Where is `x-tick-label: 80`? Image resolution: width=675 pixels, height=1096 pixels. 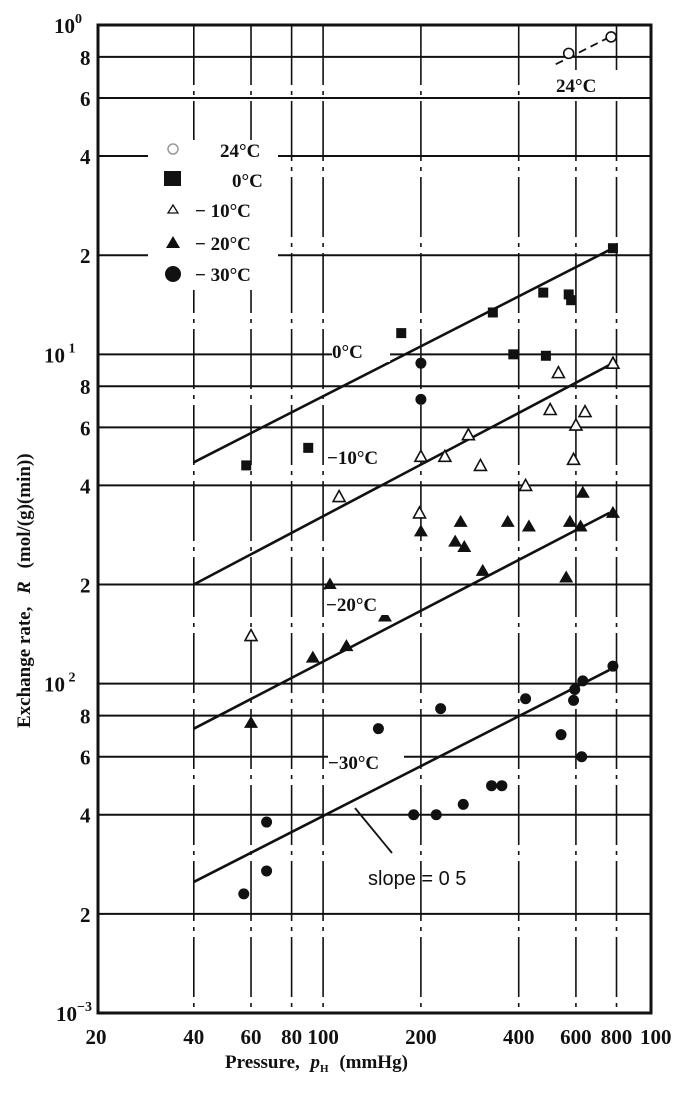 x-tick-label: 80 is located at coordinates (291, 1037).